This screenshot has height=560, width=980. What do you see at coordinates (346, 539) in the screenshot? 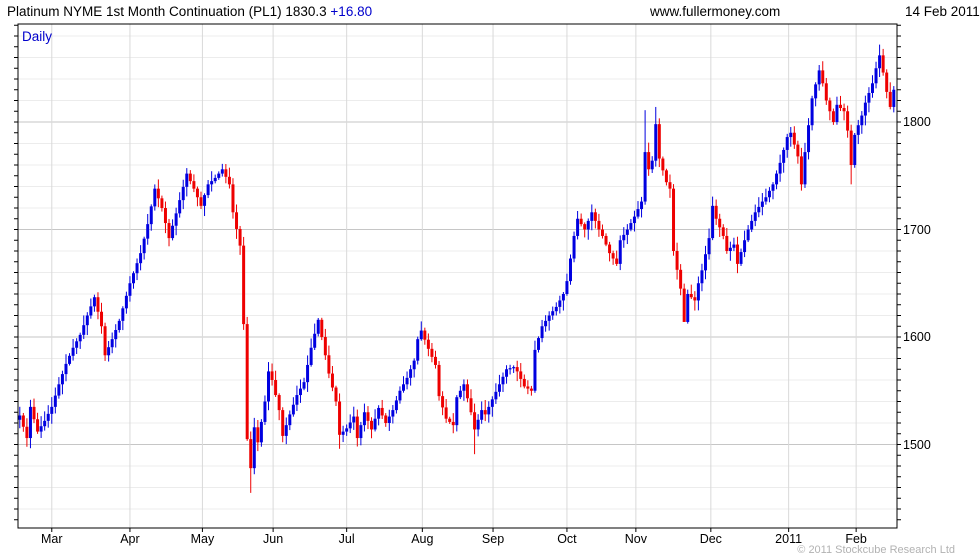
I see `x-axis-label-jul: Jul` at bounding box center [346, 539].